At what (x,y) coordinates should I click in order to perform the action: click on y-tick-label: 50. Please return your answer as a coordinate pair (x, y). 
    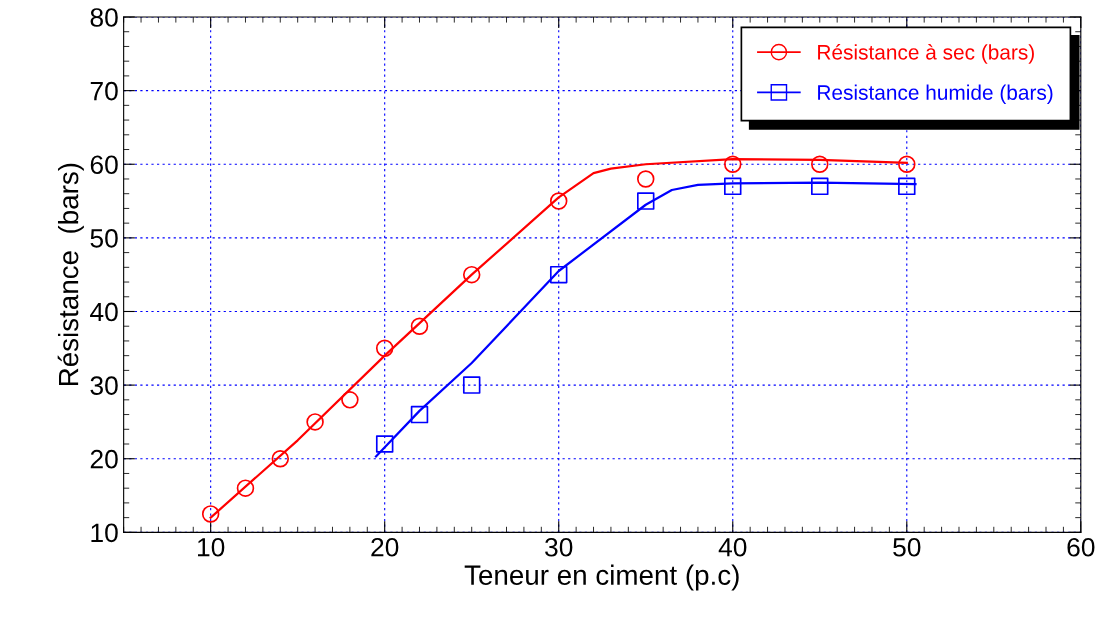
    Looking at the image, I should click on (104, 238).